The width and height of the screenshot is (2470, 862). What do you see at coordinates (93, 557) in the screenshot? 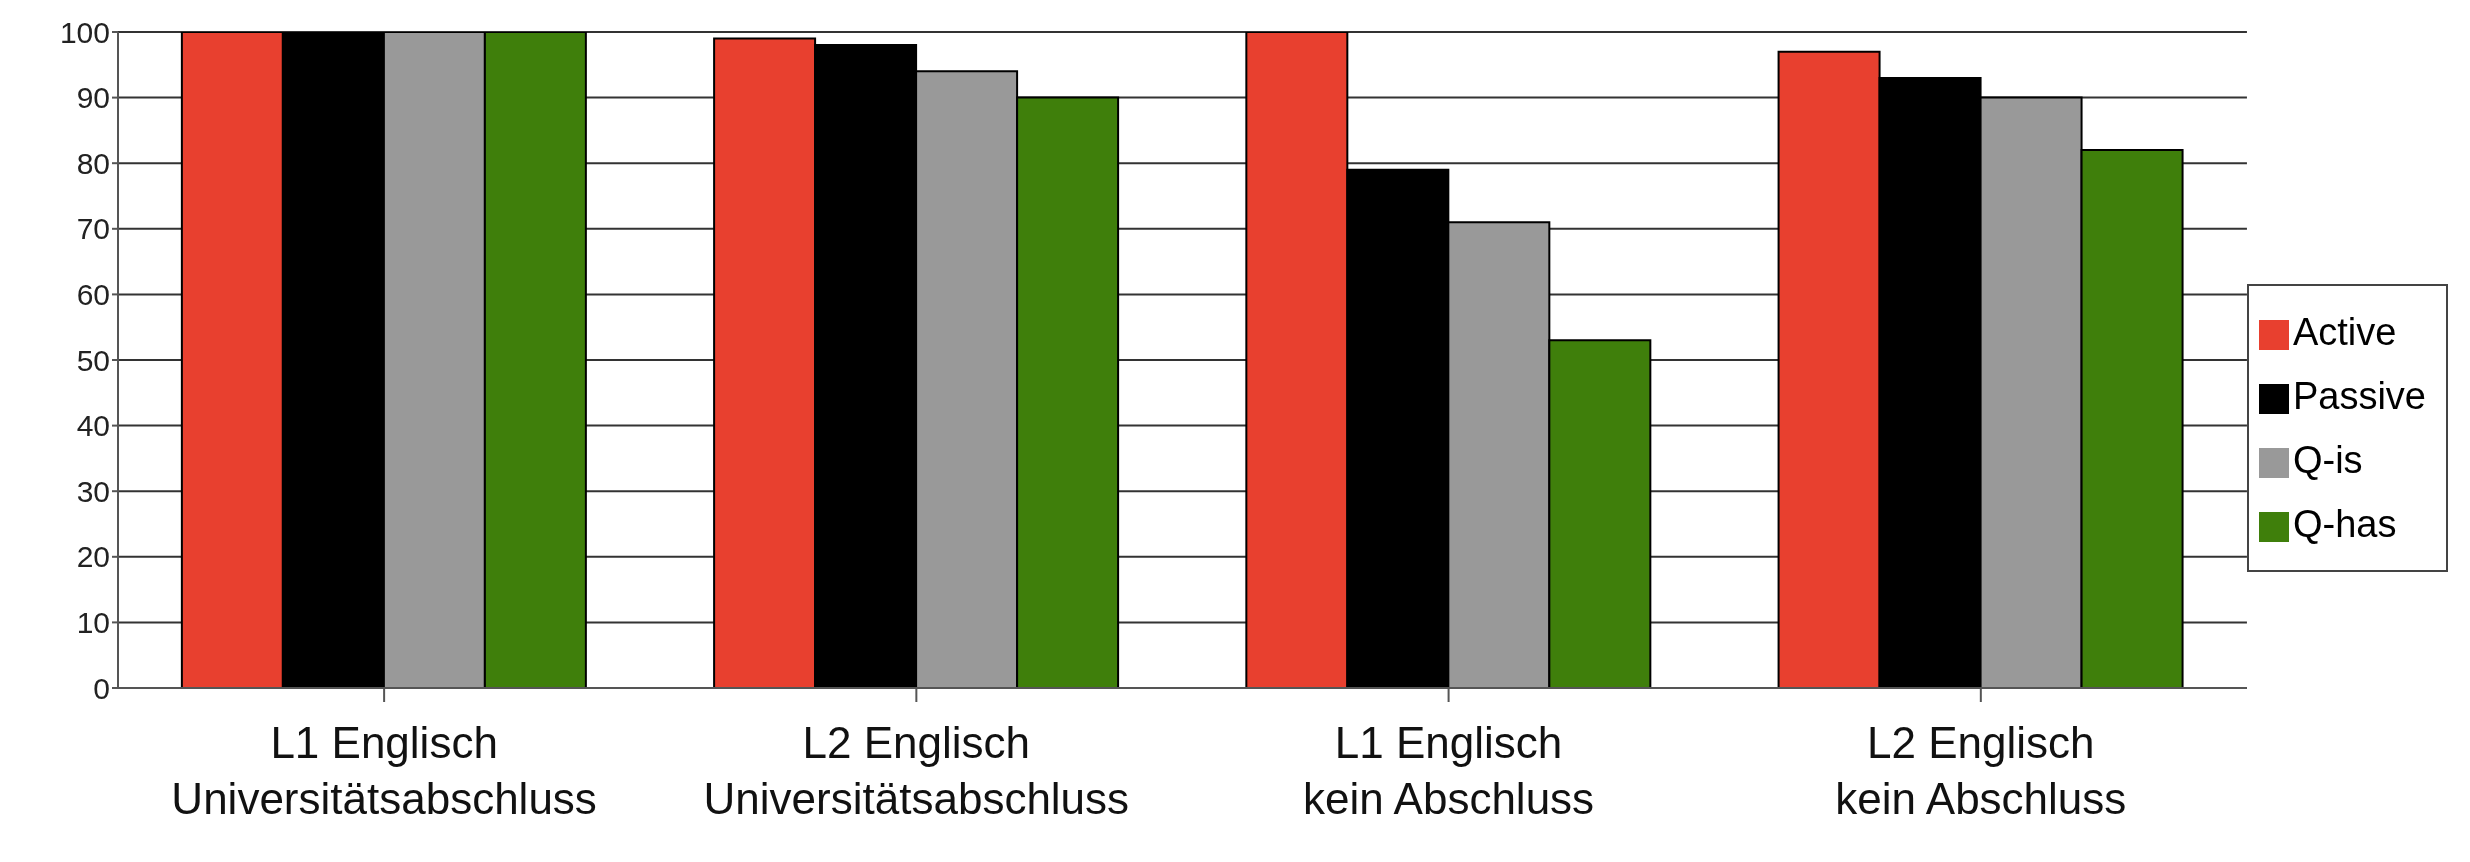
I see `y-tick-label: 20` at bounding box center [93, 557].